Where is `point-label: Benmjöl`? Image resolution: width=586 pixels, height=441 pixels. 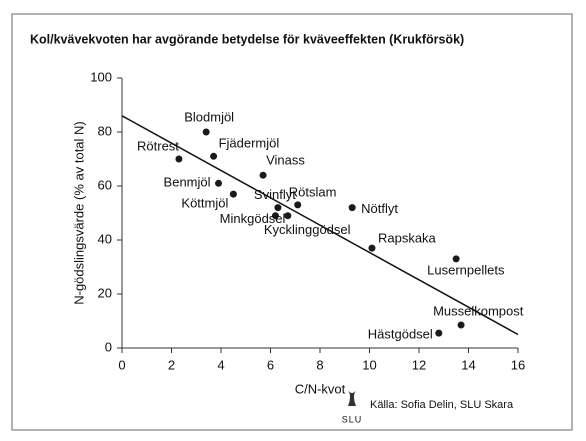
point-label: Benmjöl is located at coordinates (187, 182).